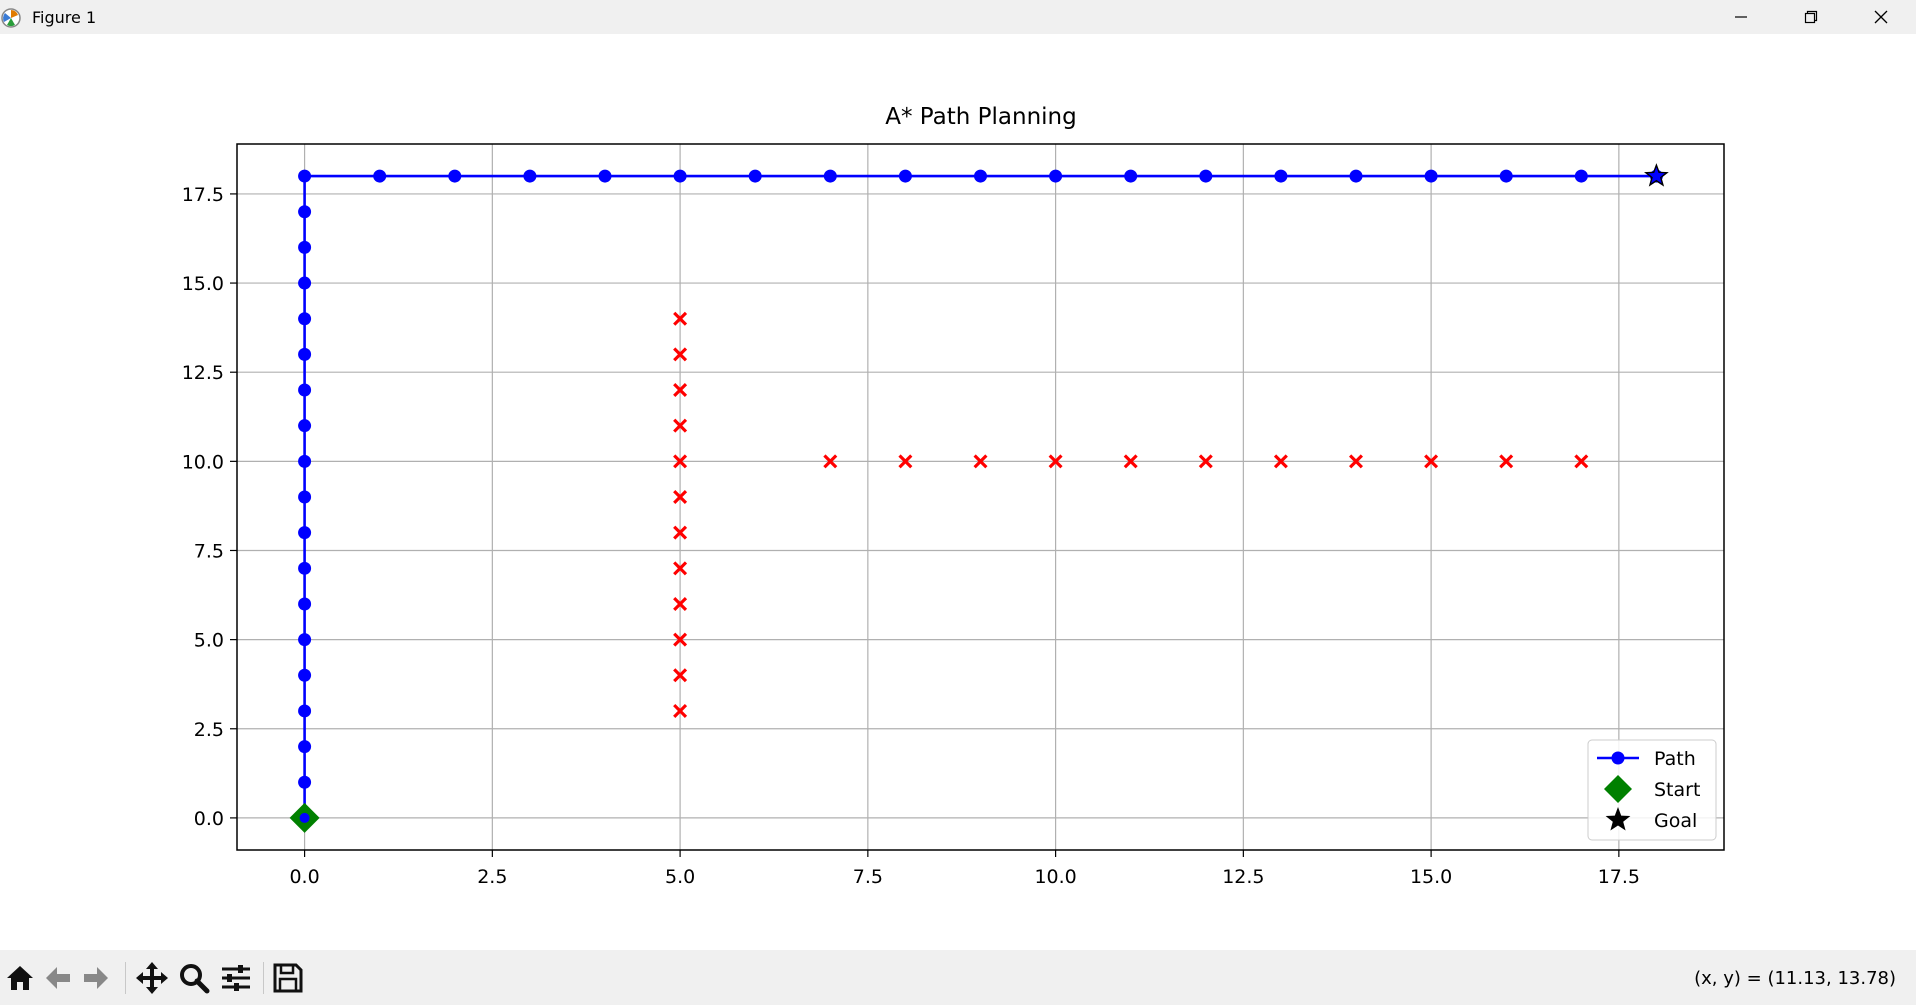 The image size is (1916, 1005). I want to click on legend-goal-marker, so click(1618, 819).